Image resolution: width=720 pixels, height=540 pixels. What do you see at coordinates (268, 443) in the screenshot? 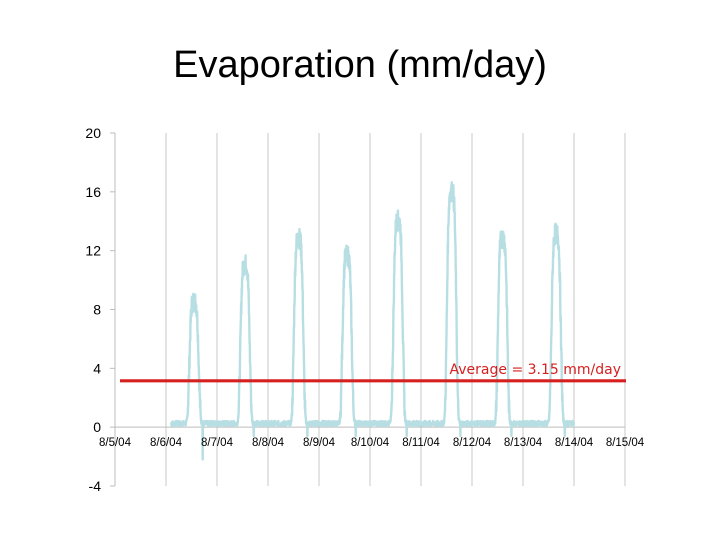
I see `x-tick-label: 8/8/04` at bounding box center [268, 443].